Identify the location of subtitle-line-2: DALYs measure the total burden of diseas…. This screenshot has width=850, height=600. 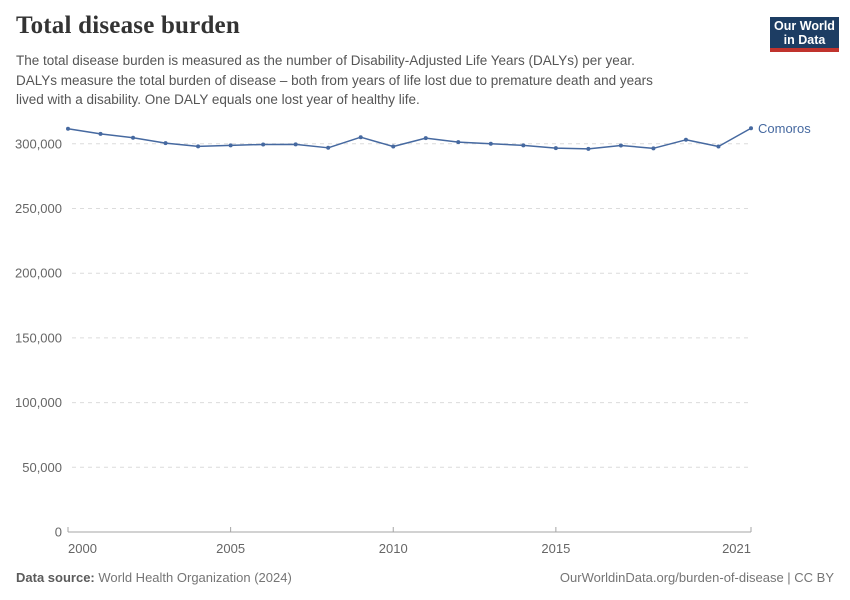
(334, 80).